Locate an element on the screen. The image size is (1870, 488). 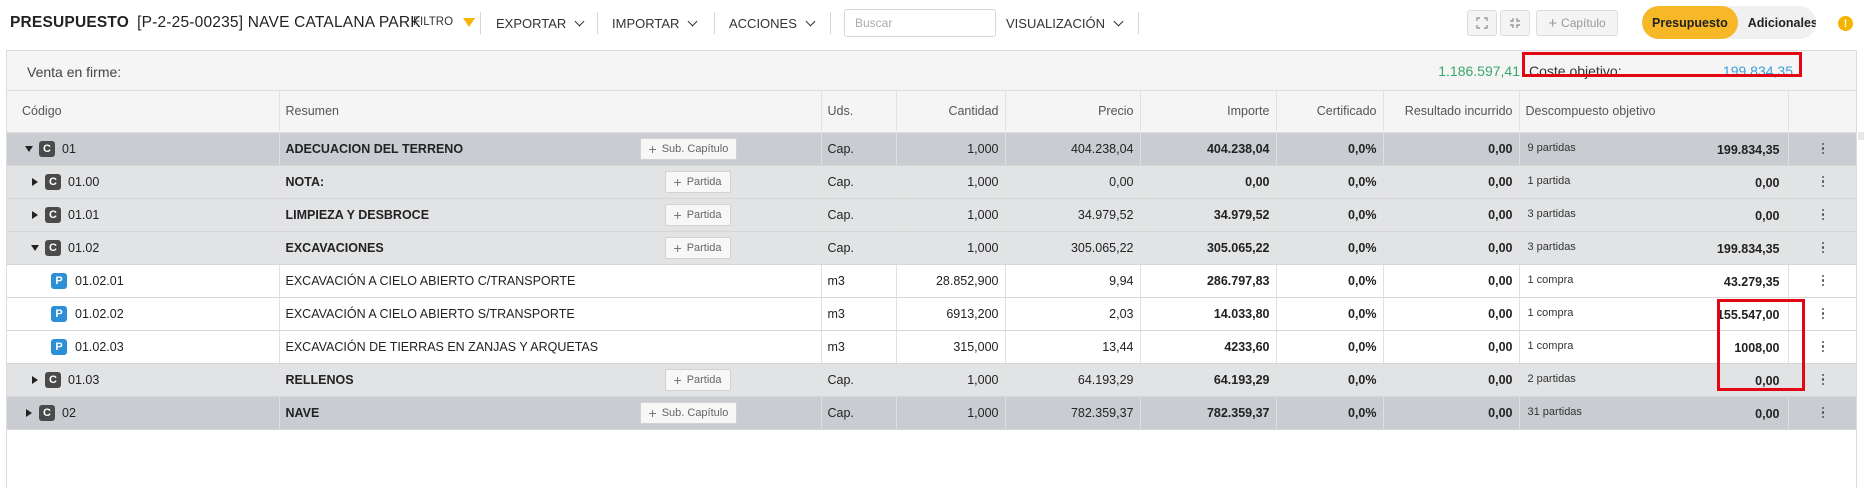
col-header-importe: Importe is located at coordinates (1208, 112).